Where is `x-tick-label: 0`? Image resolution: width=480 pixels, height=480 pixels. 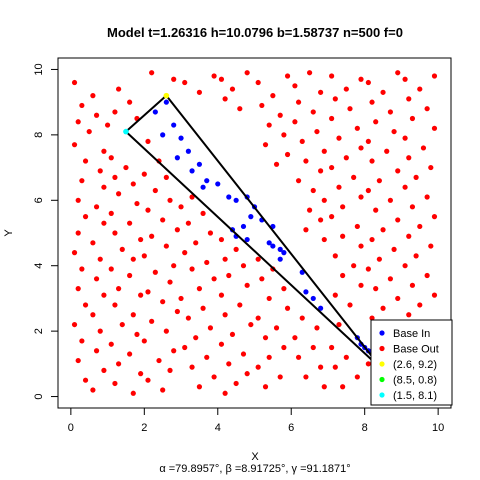 x-tick-label: 0 is located at coordinates (71, 428).